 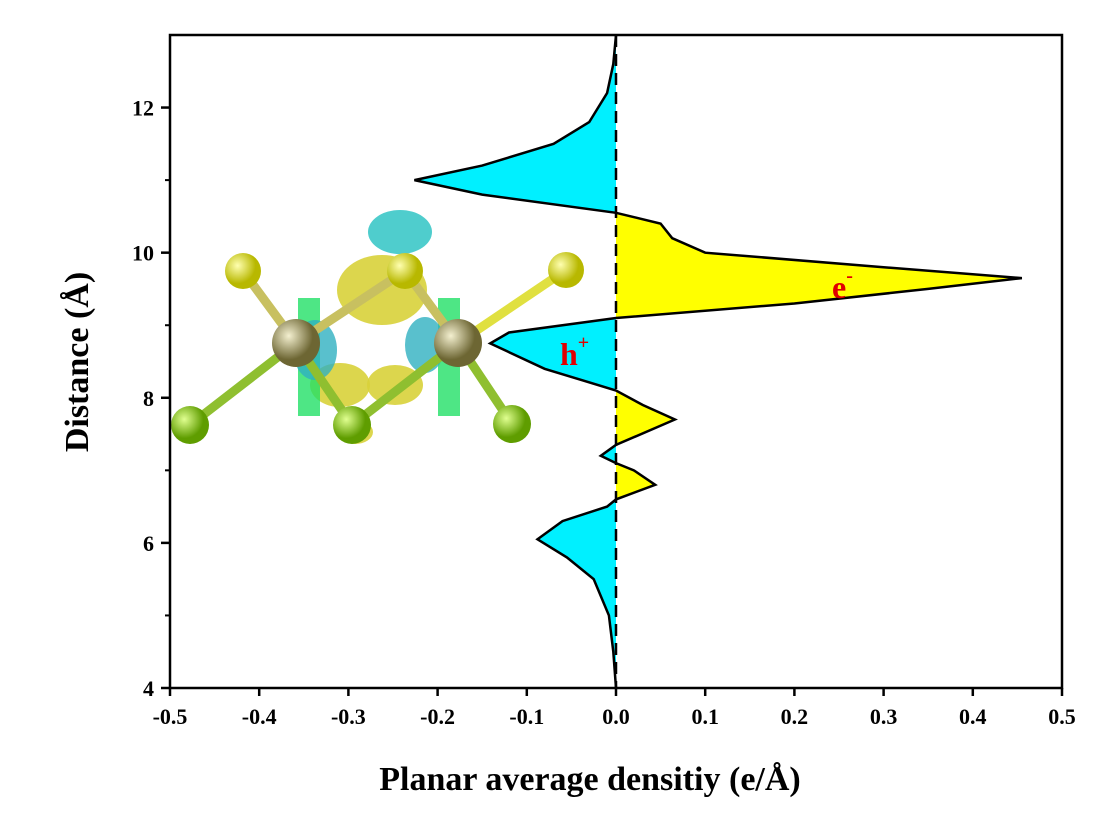 What do you see at coordinates (884, 716) in the screenshot?
I see `x-tick-label: 0.3` at bounding box center [884, 716].